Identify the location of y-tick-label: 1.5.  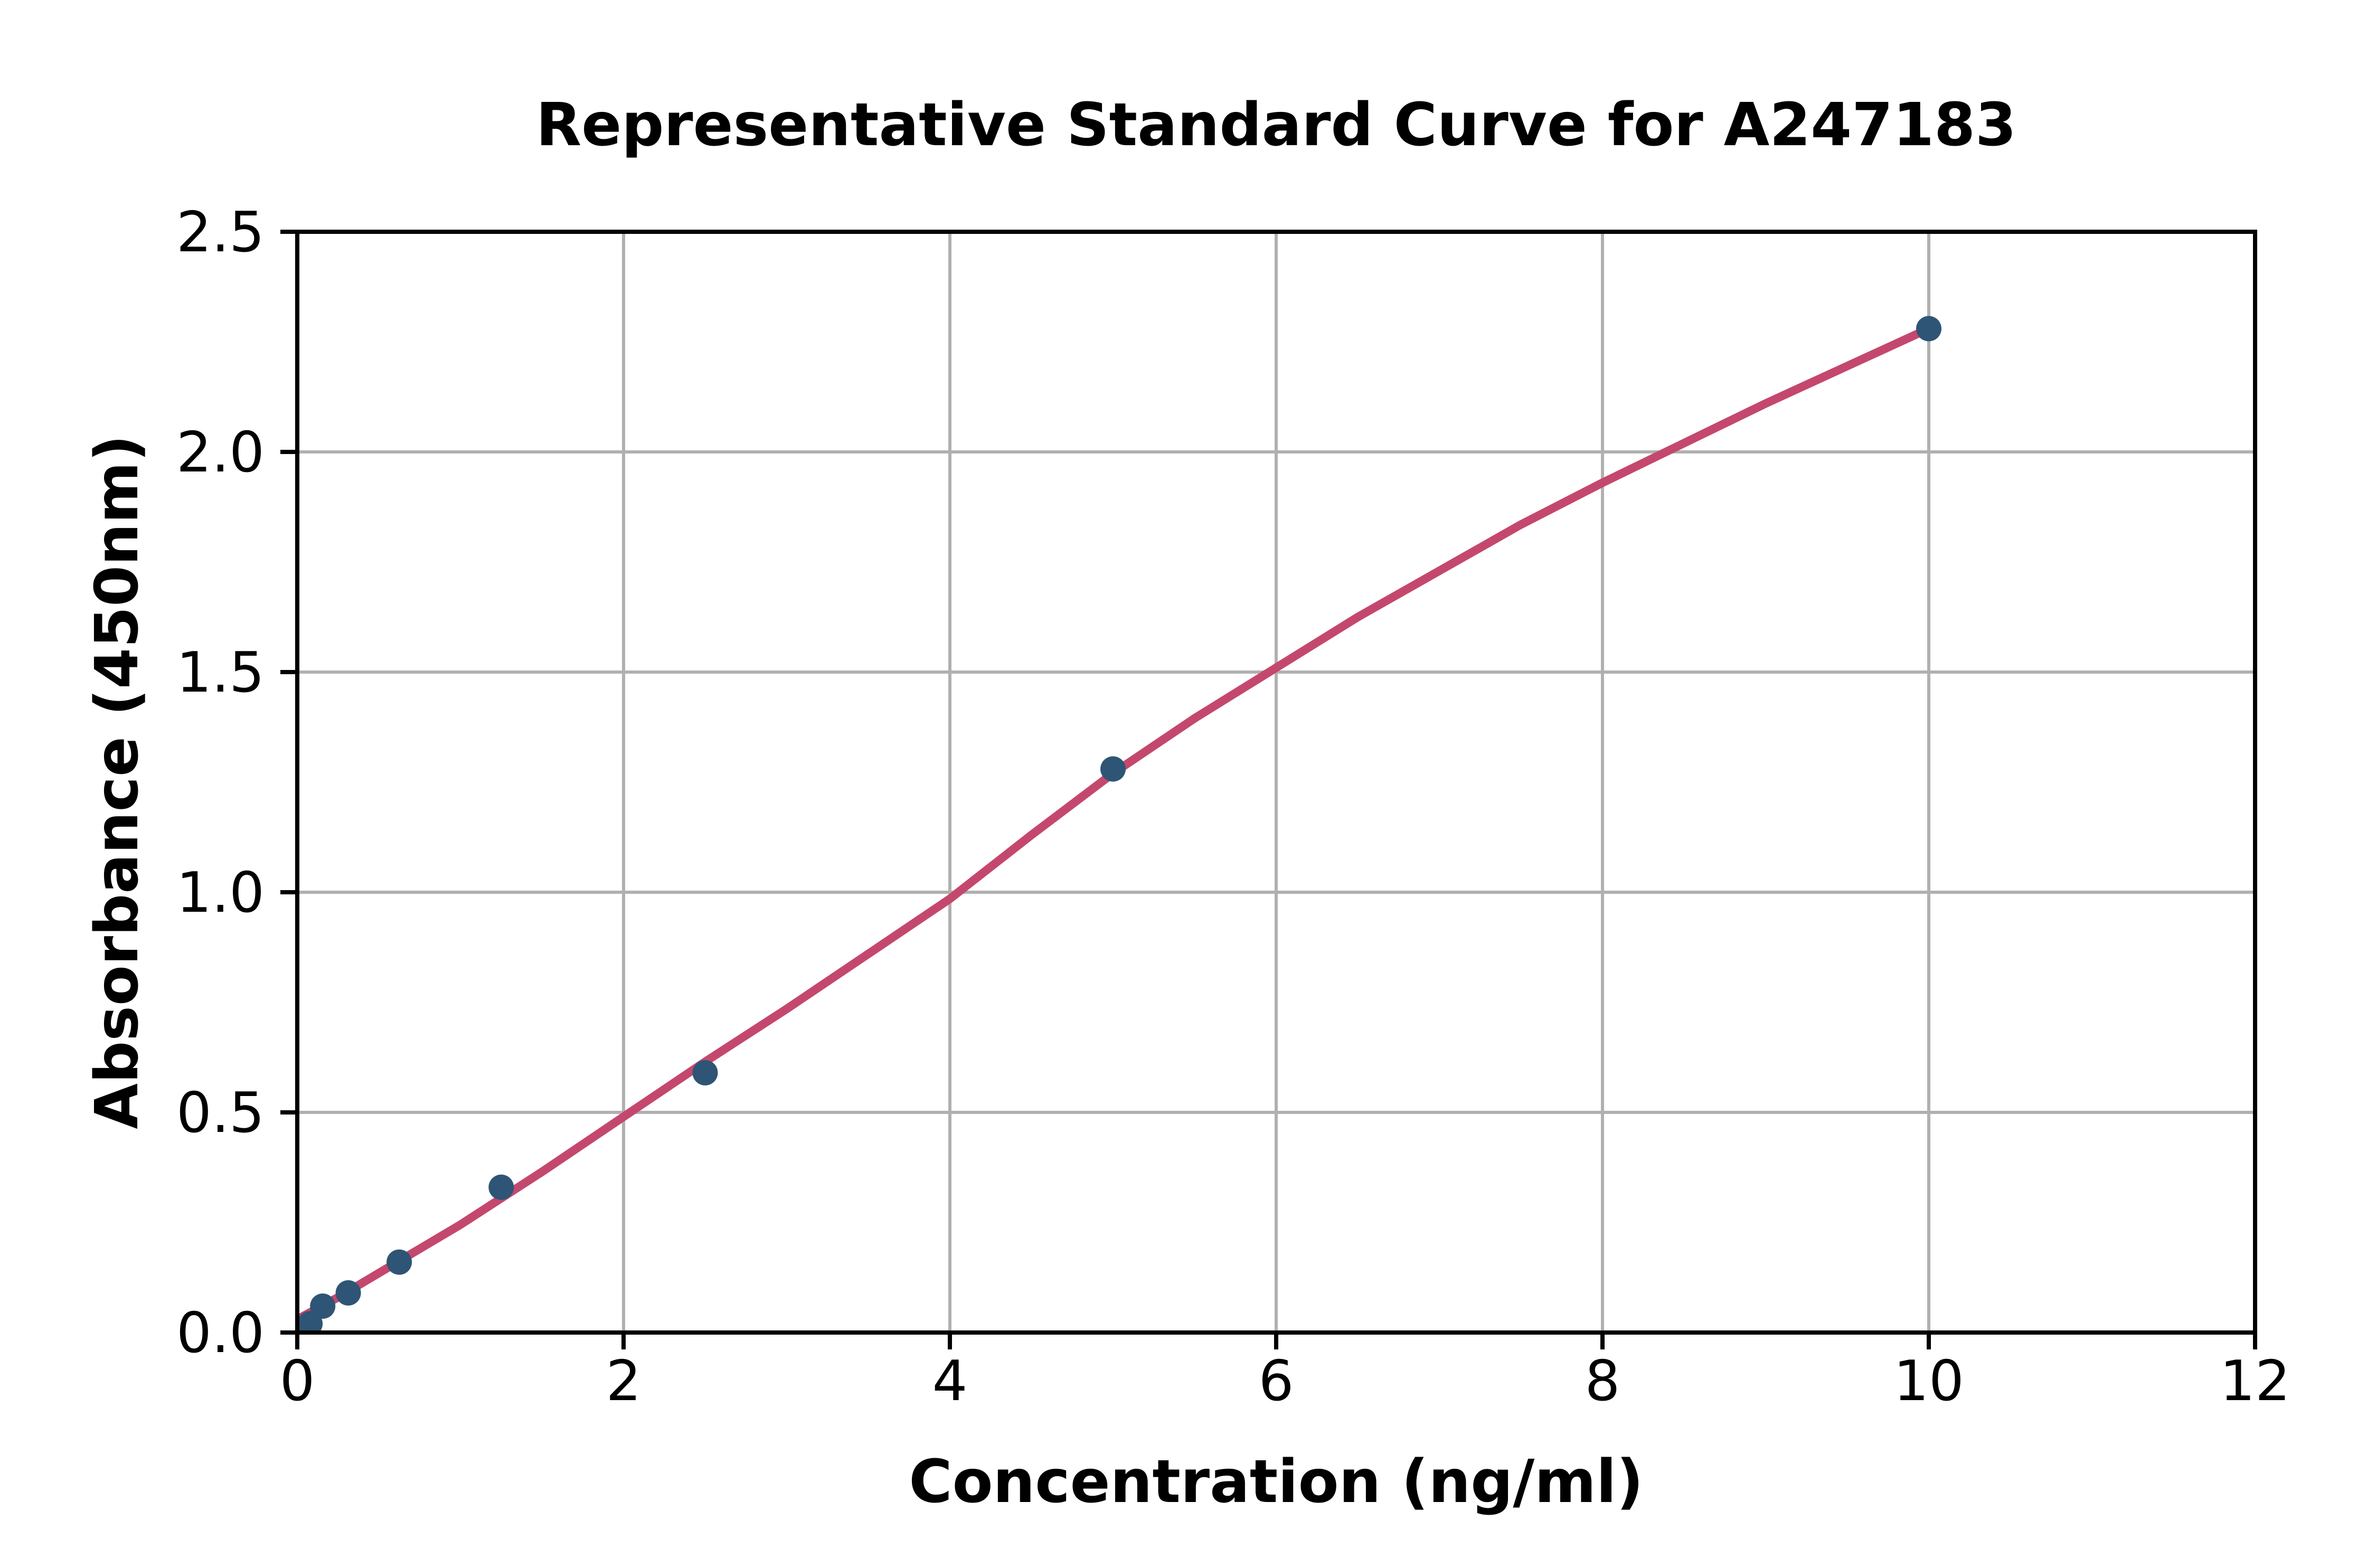
(221, 672).